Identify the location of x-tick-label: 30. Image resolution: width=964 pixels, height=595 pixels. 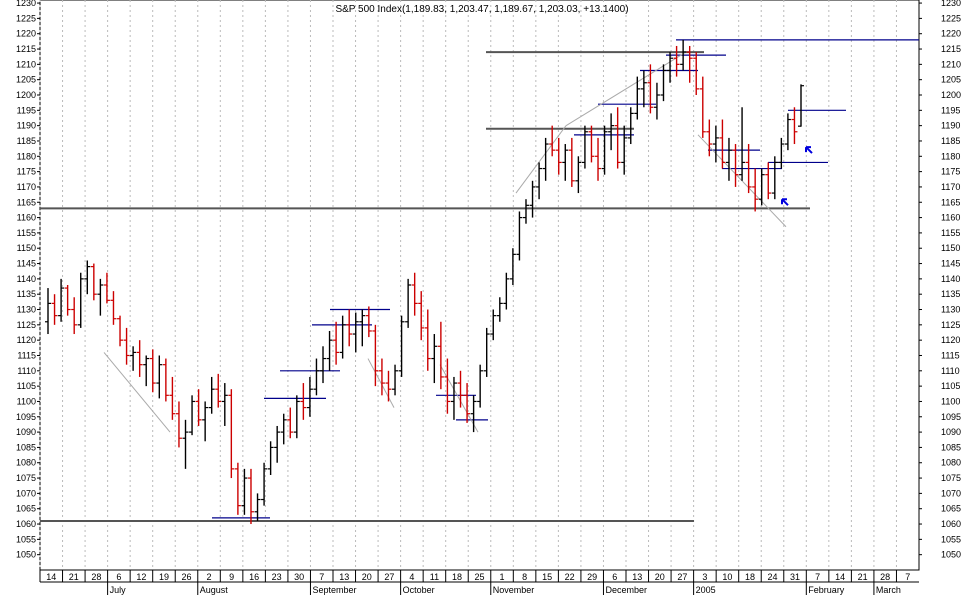
(299, 577).